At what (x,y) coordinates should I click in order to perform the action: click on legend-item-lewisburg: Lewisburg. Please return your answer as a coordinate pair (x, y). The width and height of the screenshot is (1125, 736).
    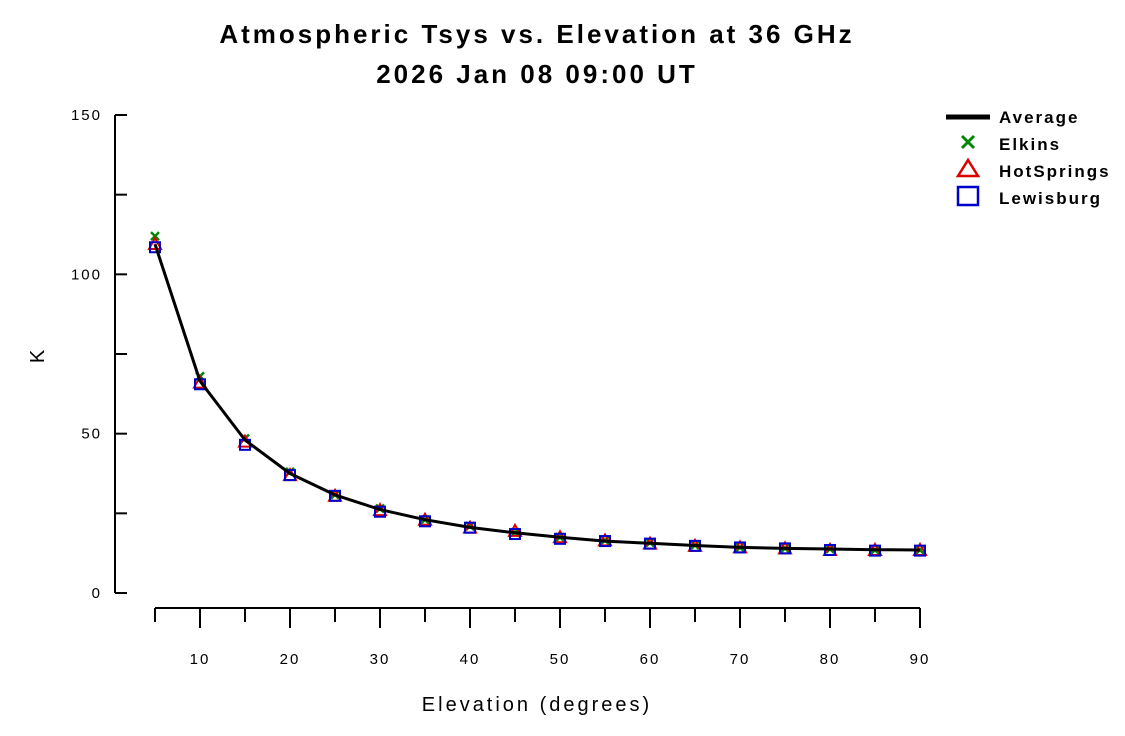
    Looking at the image, I should click on (1029, 196).